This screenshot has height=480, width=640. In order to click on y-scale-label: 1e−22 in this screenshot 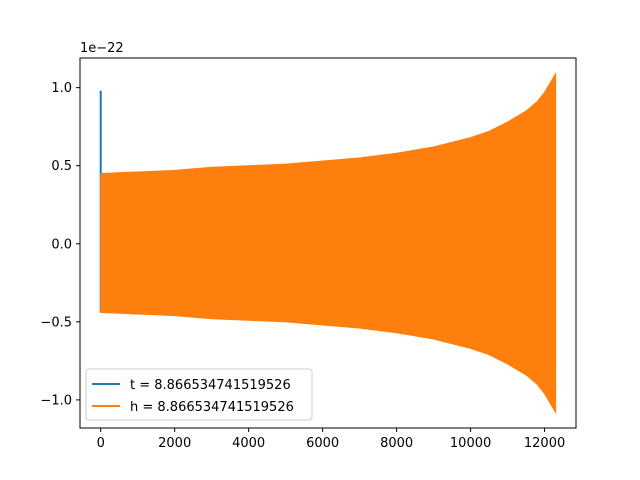, I will do `click(102, 48)`.